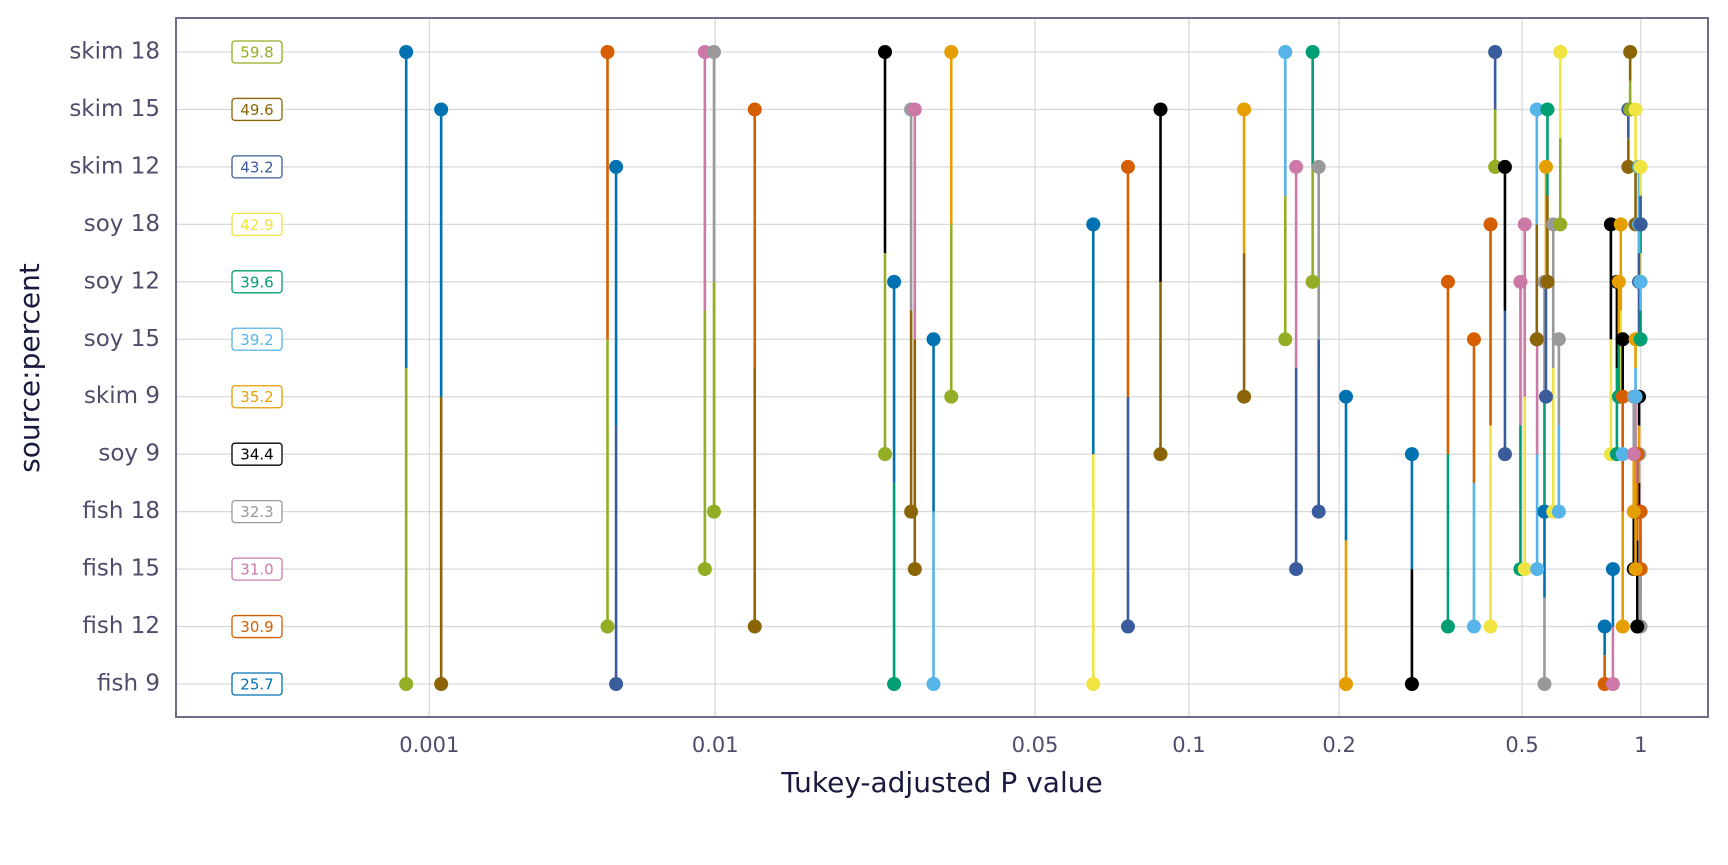 Image resolution: width=1728 pixels, height=865 pixels. Describe the element at coordinates (128, 684) in the screenshot. I see `y-tick-label: fish 9` at that location.